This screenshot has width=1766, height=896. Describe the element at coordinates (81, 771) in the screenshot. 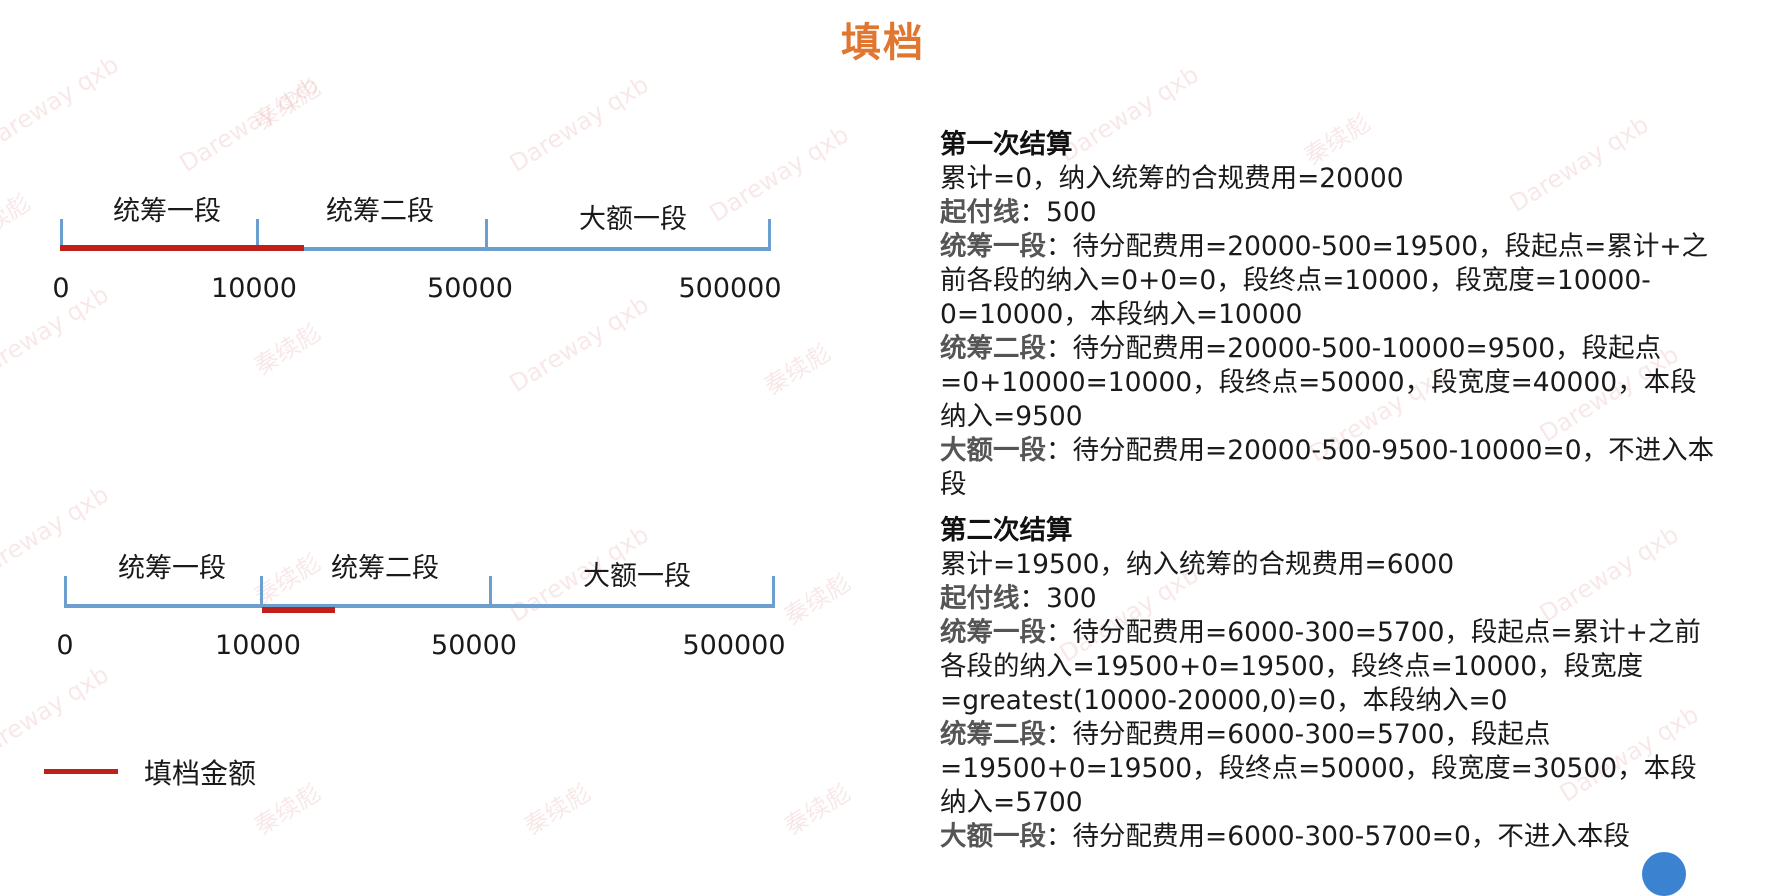

I see `legend-swatch` at that location.